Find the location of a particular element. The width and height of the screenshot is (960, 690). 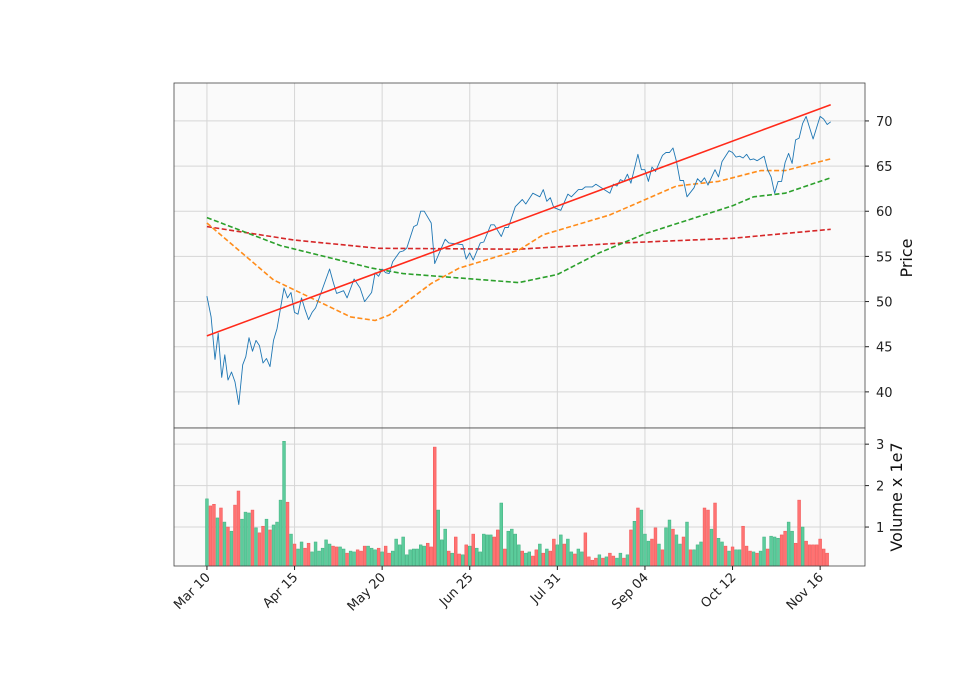

x-tick-label: Jun 25 is located at coordinates (456, 590).